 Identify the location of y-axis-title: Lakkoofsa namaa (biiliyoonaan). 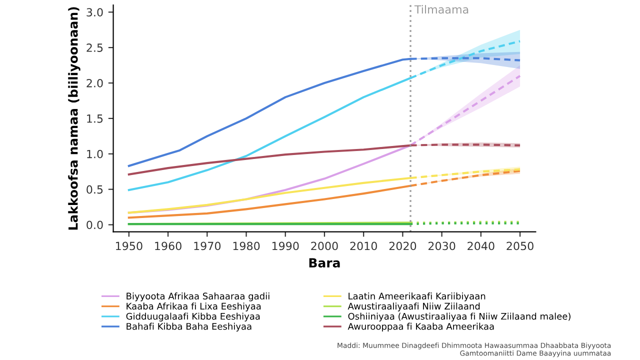
(74, 118).